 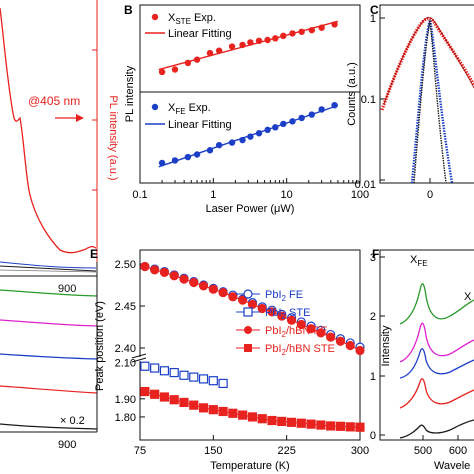 What do you see at coordinates (458, 451) in the screenshot?
I see `panel-f-xtick-label: 600` at bounding box center [458, 451].